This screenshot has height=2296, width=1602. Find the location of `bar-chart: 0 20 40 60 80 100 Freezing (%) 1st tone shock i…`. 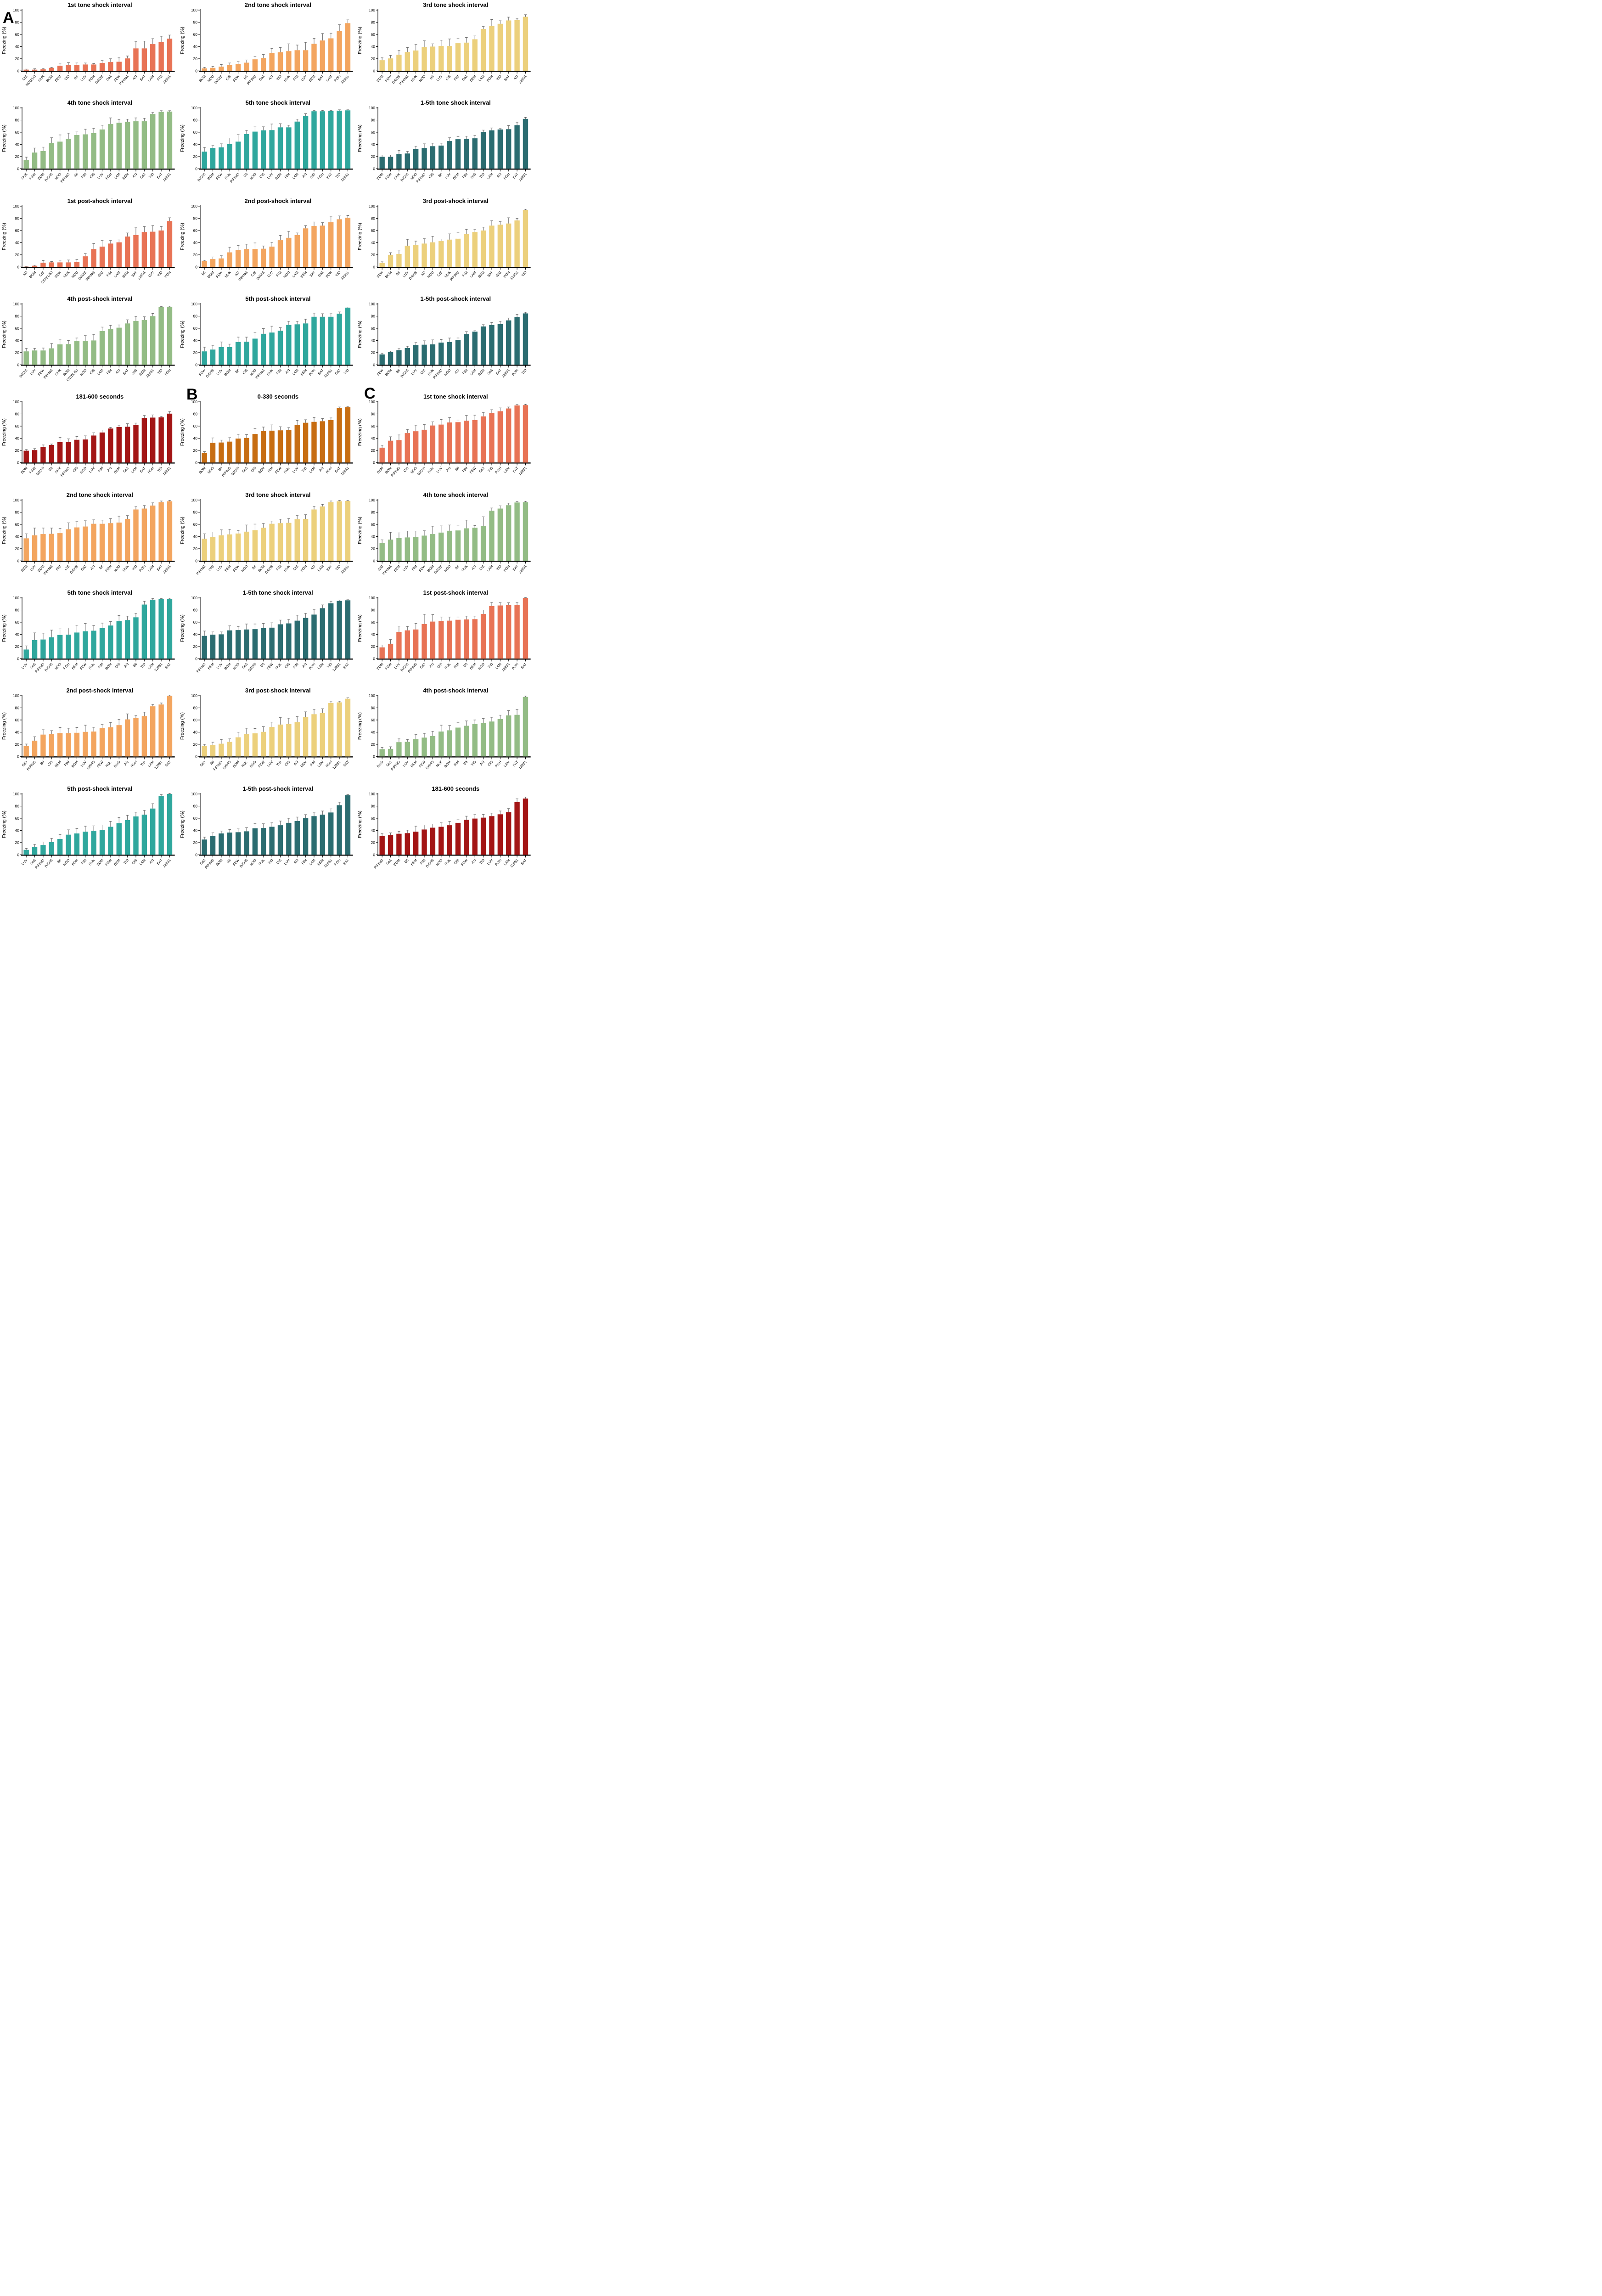

bar-chart: 0 20 40 60 80 100 Freezing (%) 1st tone shock i… is located at coordinates (88, 44).